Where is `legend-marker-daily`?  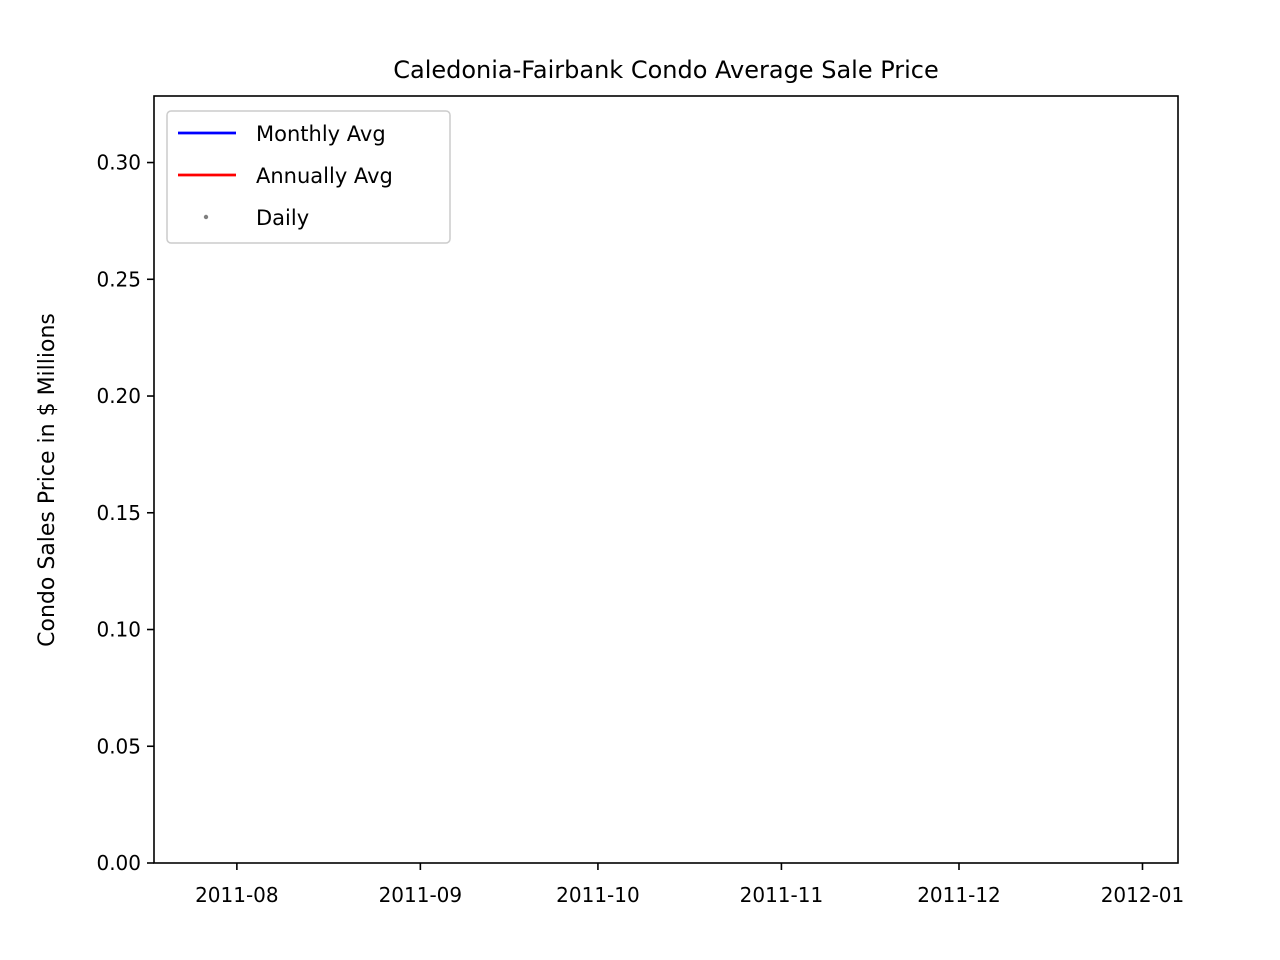
legend-marker-daily is located at coordinates (206, 217).